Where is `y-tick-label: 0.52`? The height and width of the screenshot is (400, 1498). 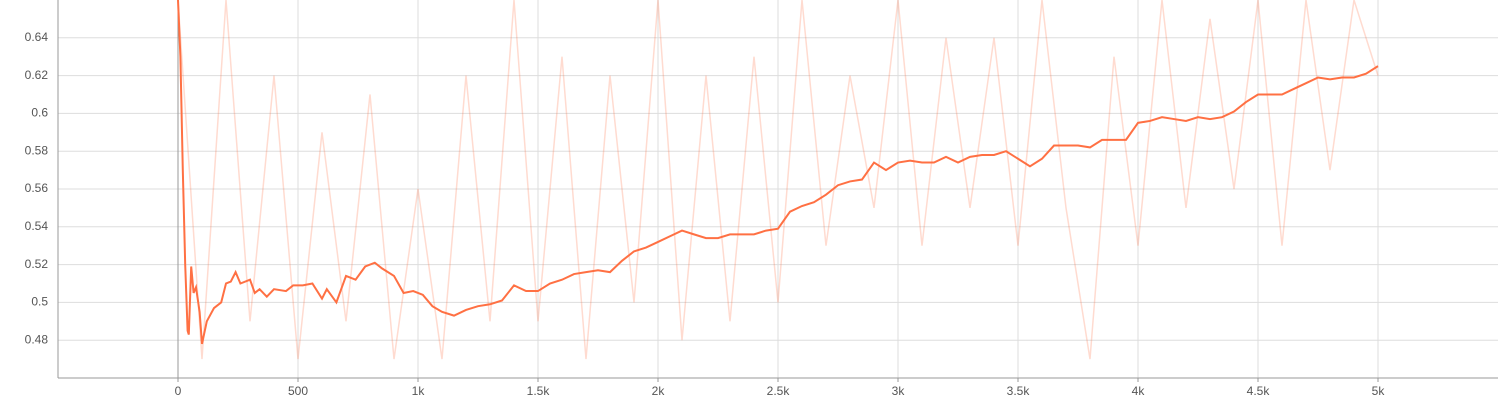 y-tick-label: 0.52 is located at coordinates (37, 264).